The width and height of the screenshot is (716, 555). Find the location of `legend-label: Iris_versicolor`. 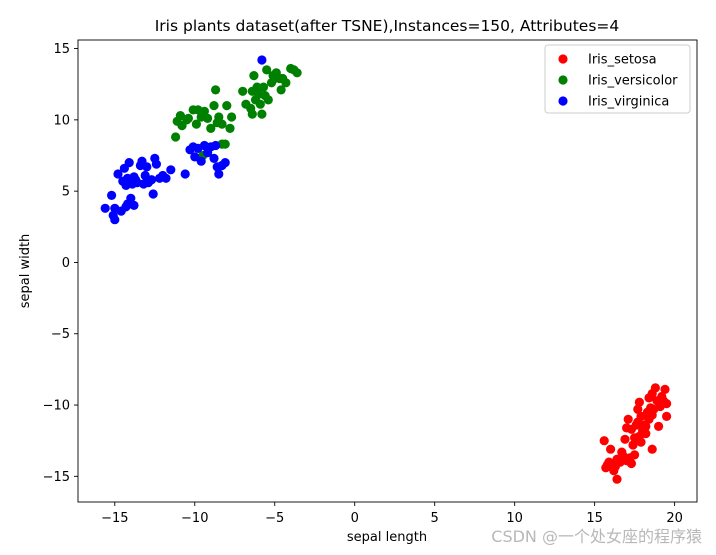

legend-label: Iris_versicolor is located at coordinates (633, 81).